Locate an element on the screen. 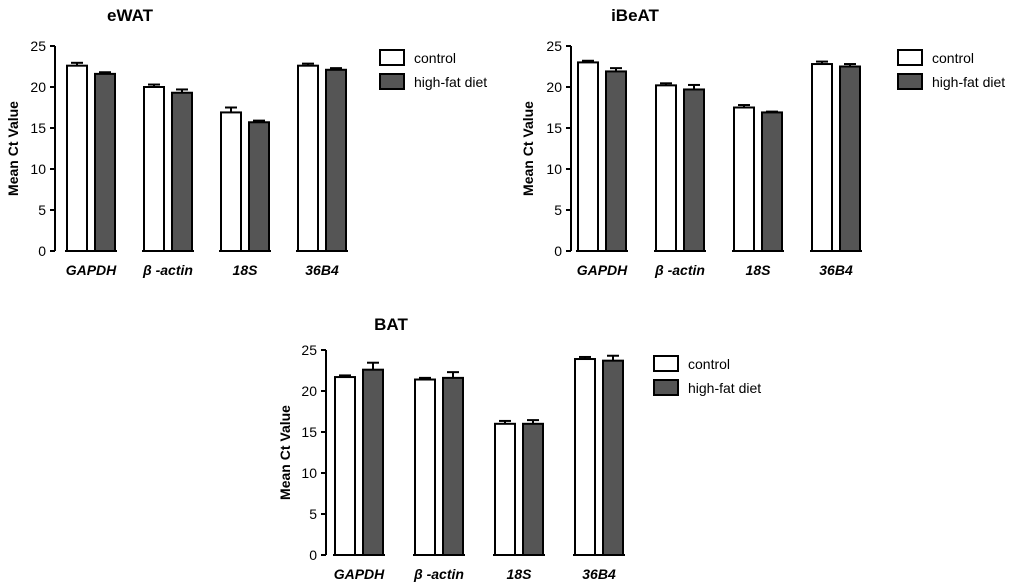  bat-legend-label-high-fat-diet: high-fat diet is located at coordinates (724, 388).